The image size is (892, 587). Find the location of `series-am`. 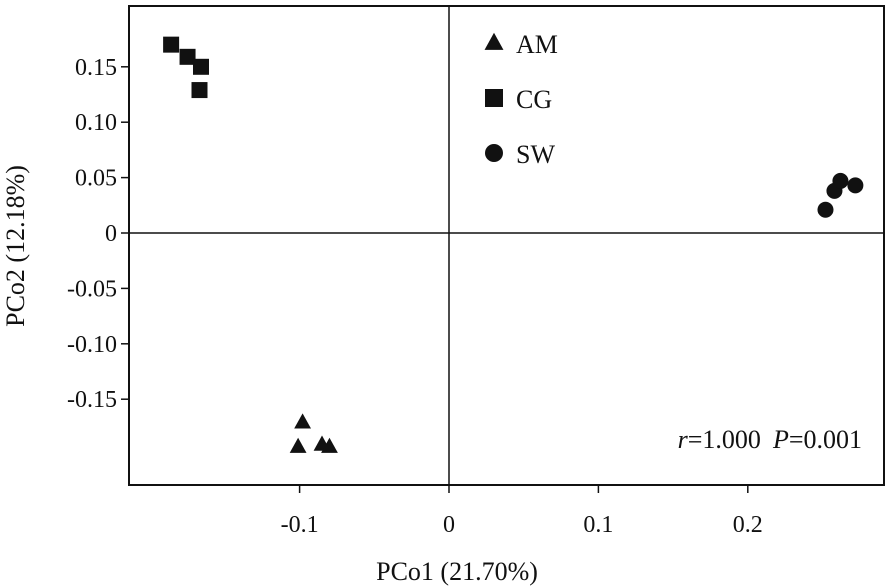

series-am is located at coordinates (313, 433).